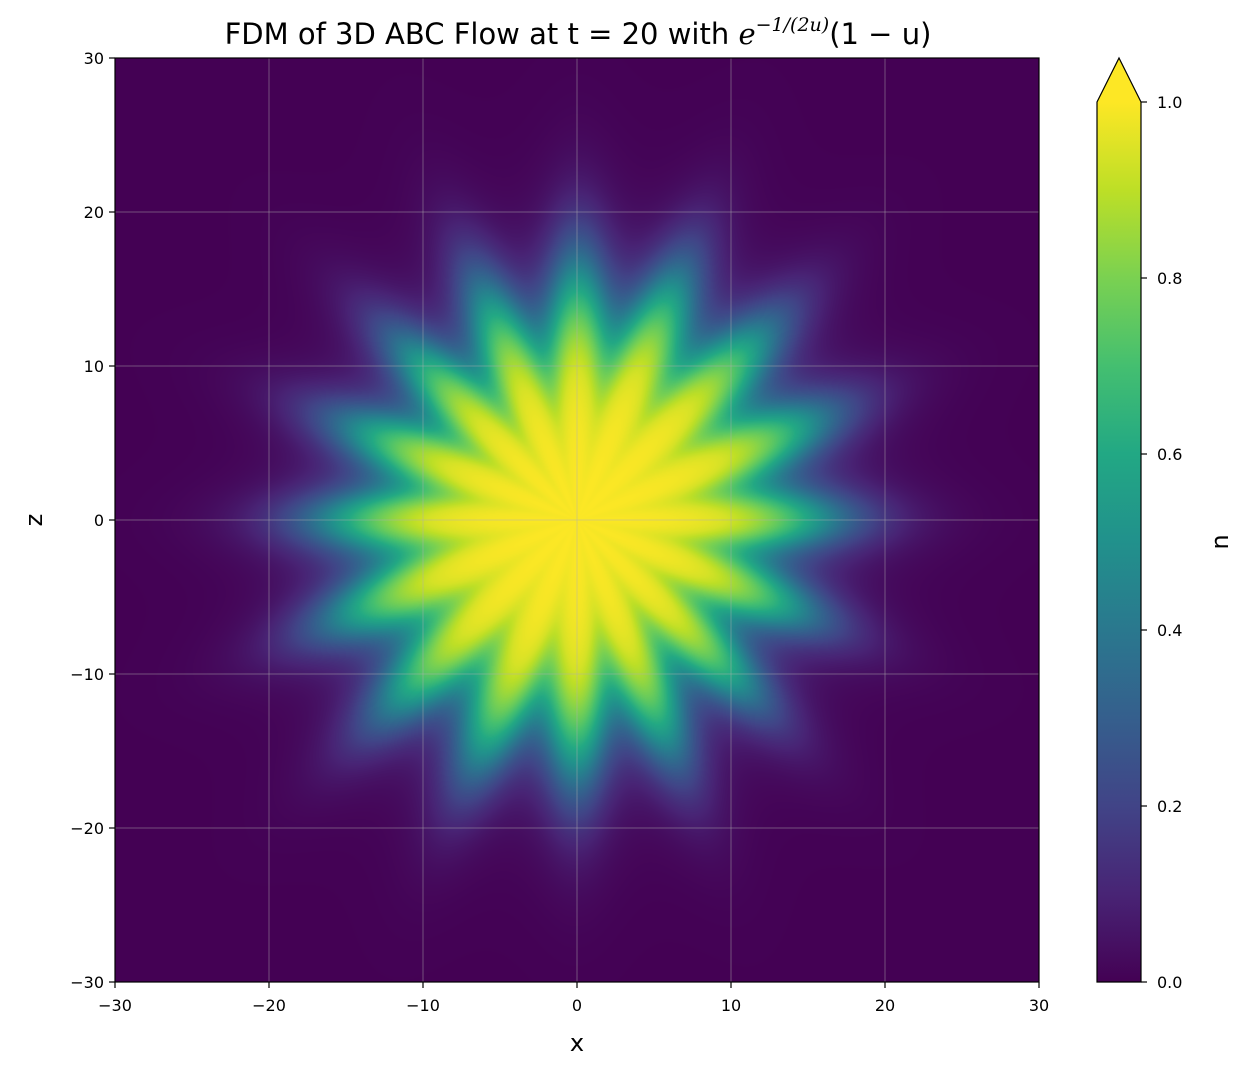 This screenshot has height=1074, width=1247. Describe the element at coordinates (1161, 542) in the screenshot. I see `colorbar-ticks: 0.0 0.2 0.4 0.6 0.8 1.0` at that location.